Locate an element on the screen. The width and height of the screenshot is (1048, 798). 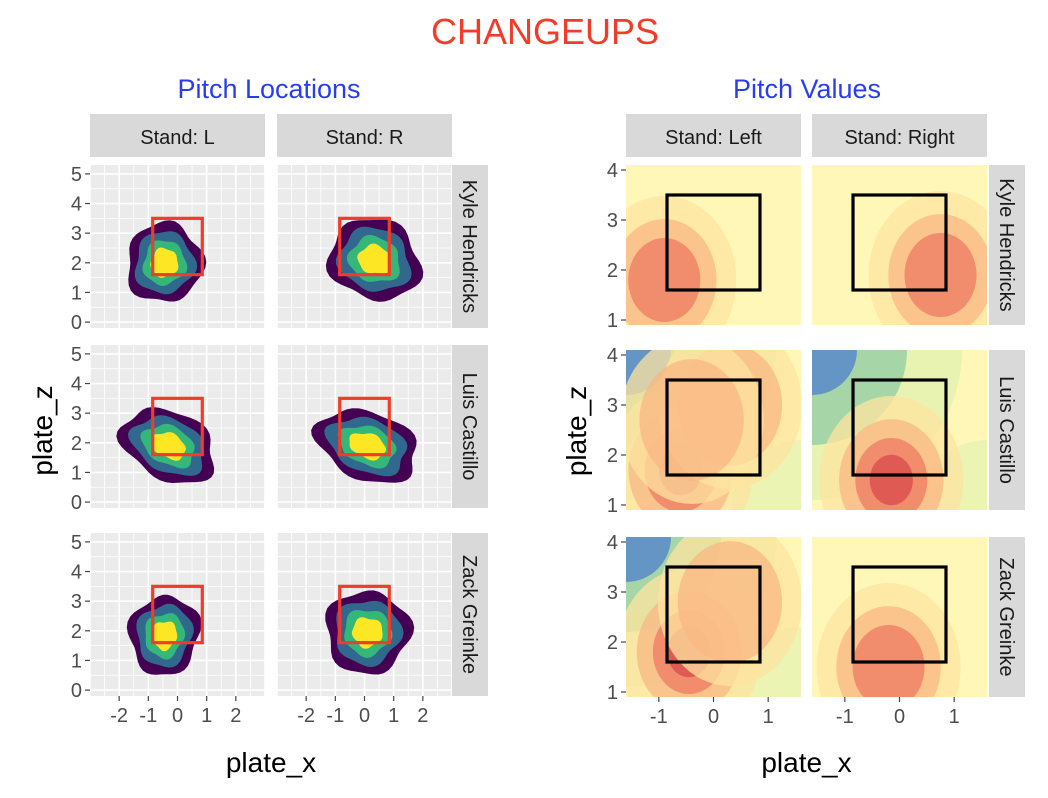
figure-title: CHANGEUPS is located at coordinates (545, 31).